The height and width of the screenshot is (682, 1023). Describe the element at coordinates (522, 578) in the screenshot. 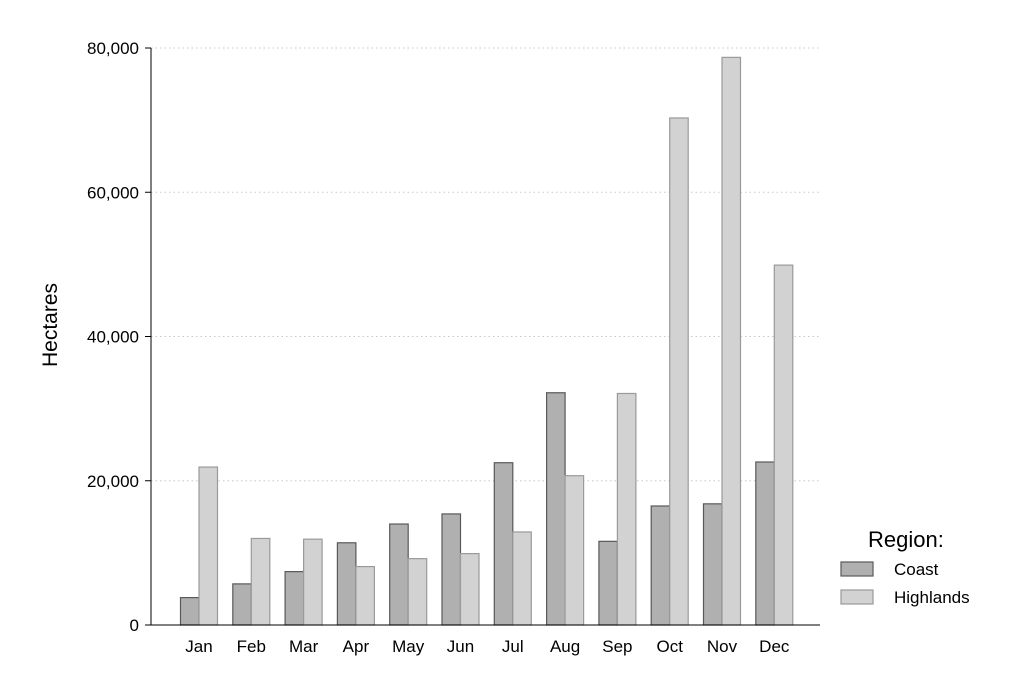

I see `bar-highlands-jul` at that location.